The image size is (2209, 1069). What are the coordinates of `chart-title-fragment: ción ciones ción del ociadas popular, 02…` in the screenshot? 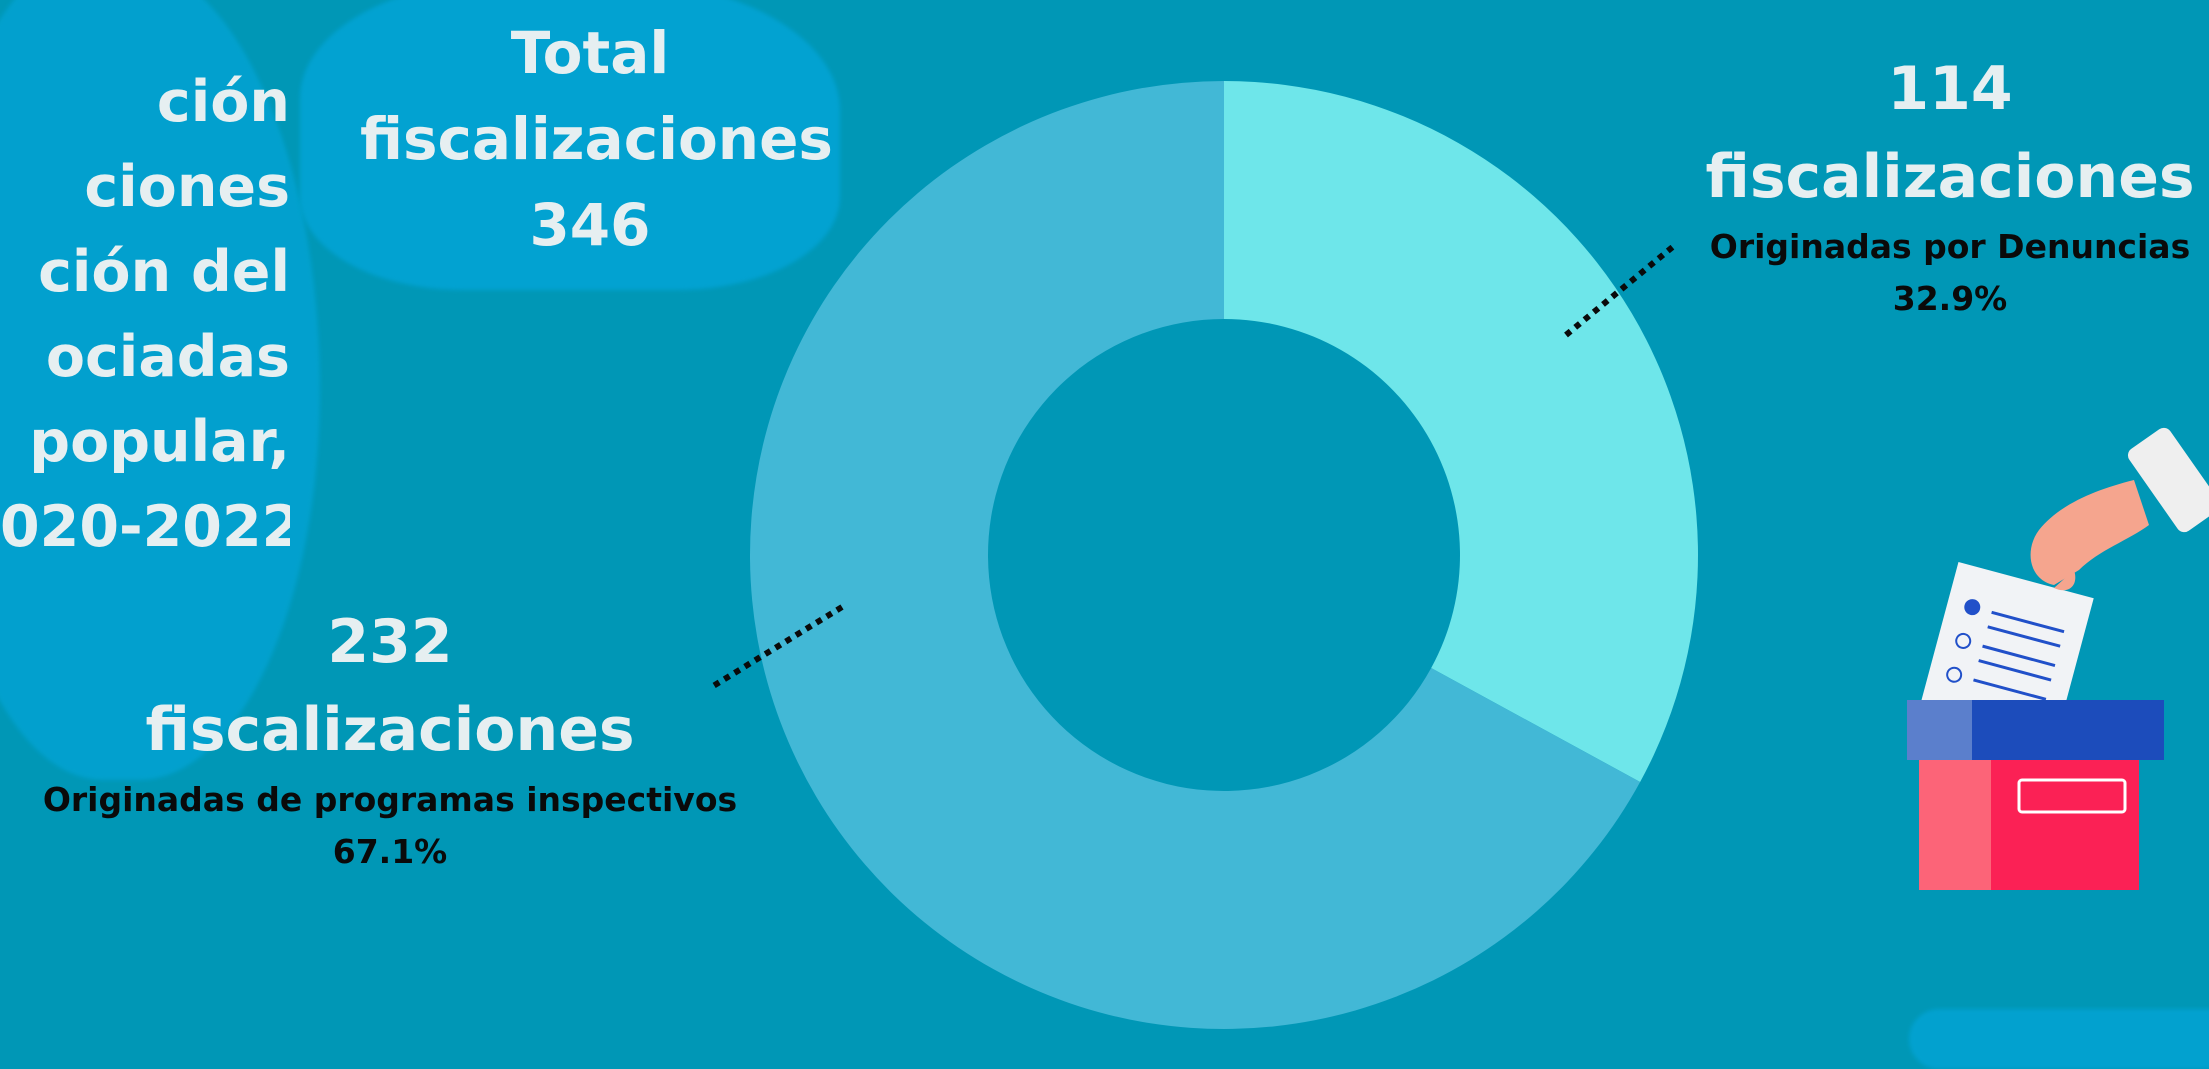 It's located at (145, 315).